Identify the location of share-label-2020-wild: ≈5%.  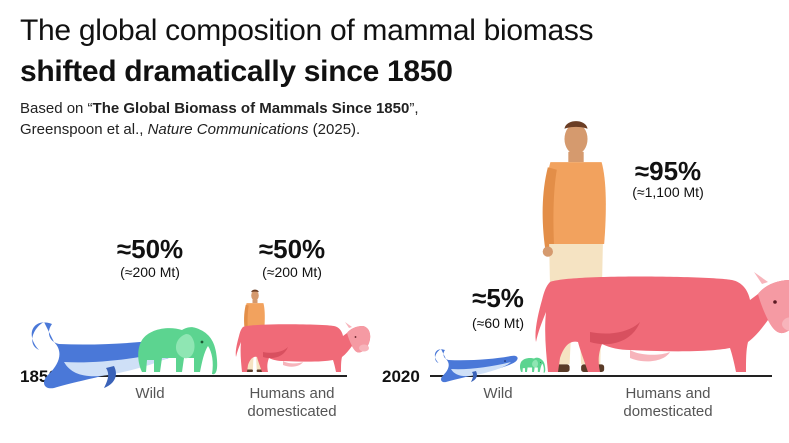
(498, 298).